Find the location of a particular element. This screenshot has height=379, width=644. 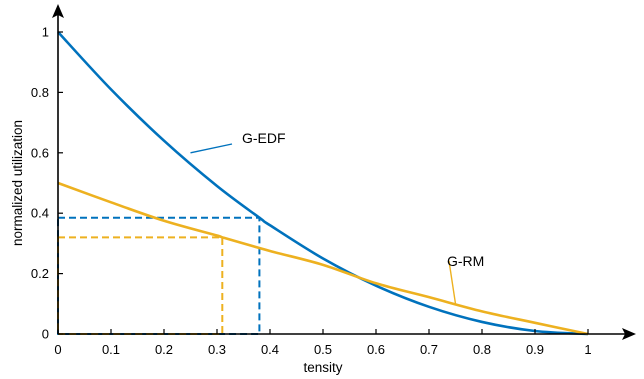

x-tick-label: 1 is located at coordinates (587, 349).